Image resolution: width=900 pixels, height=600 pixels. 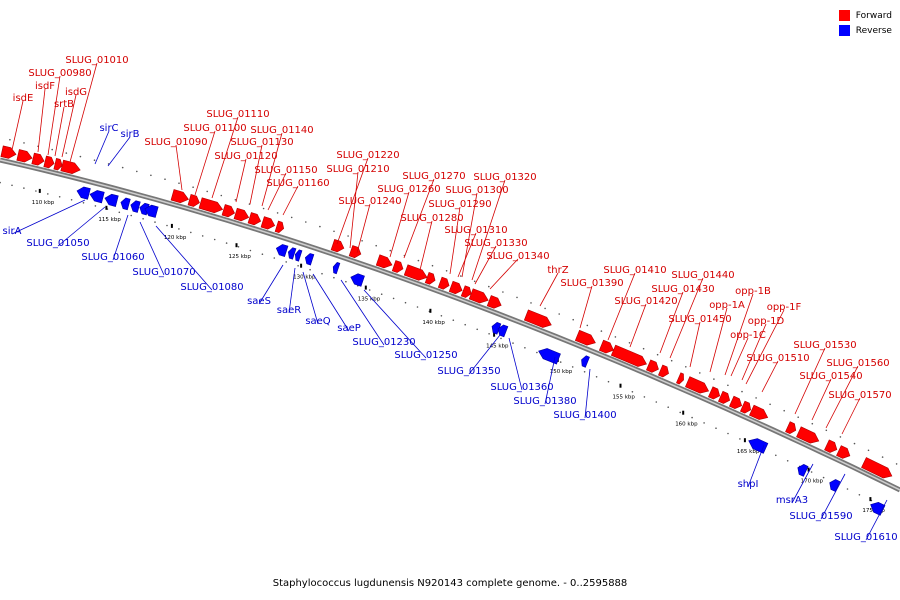 What do you see at coordinates (259, 301) in the screenshot?
I see `gene-label: saeS` at bounding box center [259, 301].